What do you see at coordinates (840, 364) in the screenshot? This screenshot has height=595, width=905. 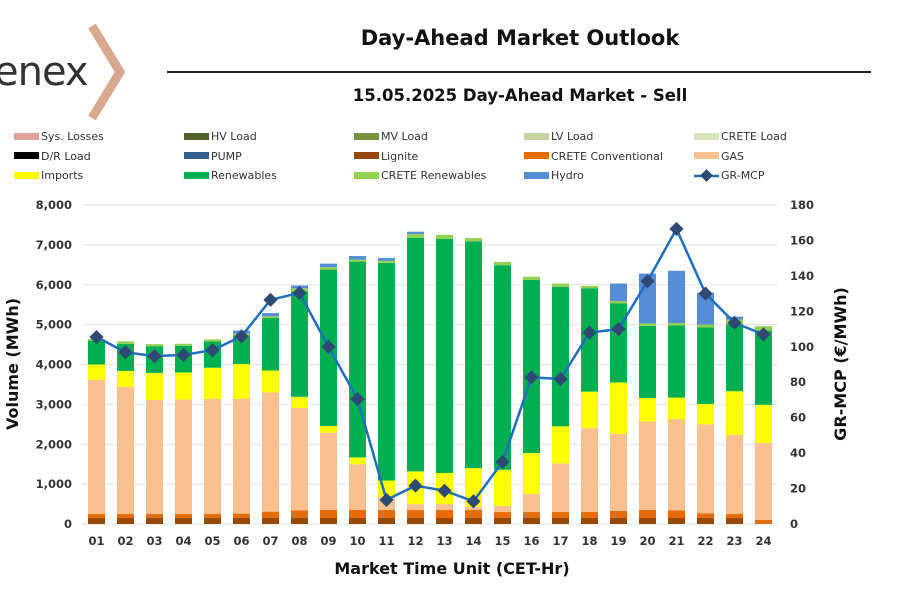 I see `y2-axis-title: GR-MCP (€/MWh)` at bounding box center [840, 364].